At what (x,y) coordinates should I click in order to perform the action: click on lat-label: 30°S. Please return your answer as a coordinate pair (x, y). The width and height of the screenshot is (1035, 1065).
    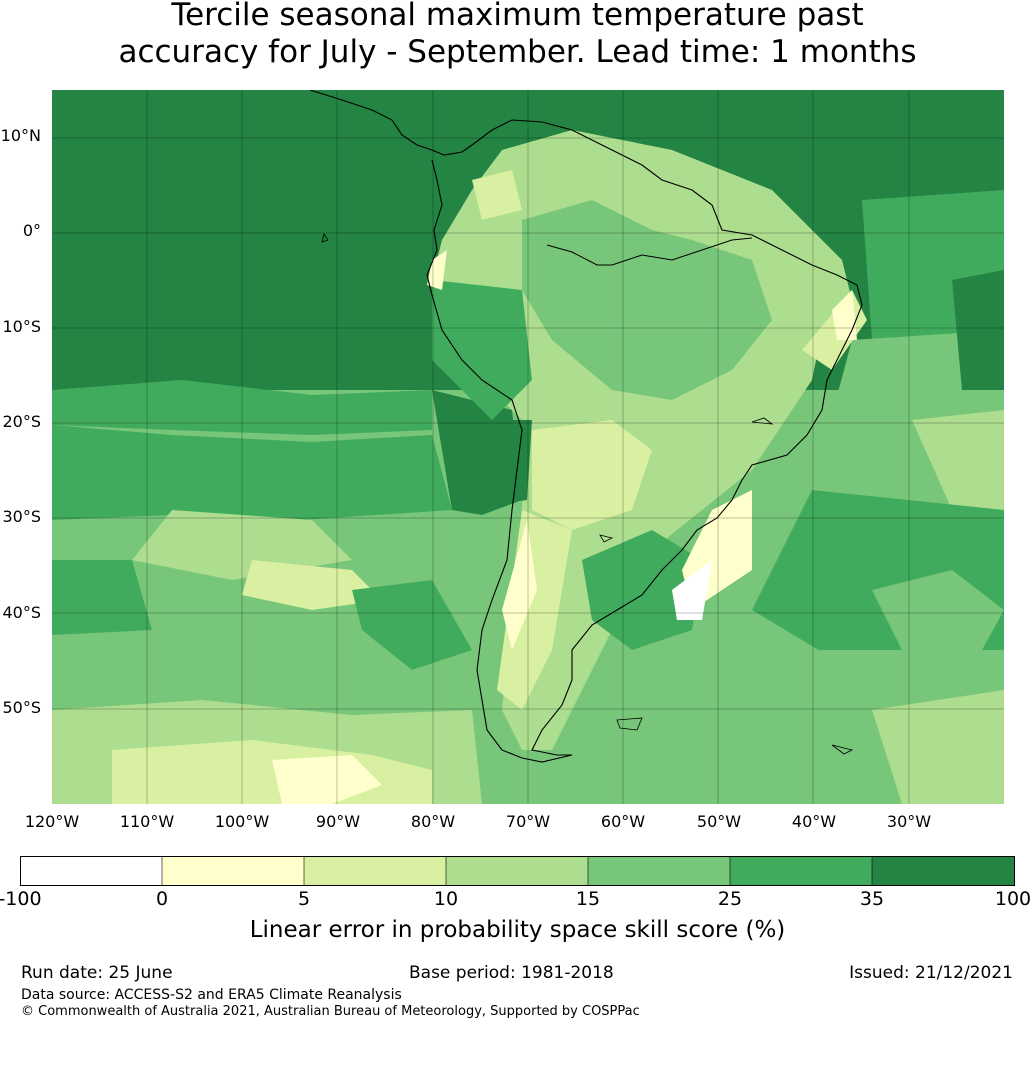
    Looking at the image, I should click on (21, 516).